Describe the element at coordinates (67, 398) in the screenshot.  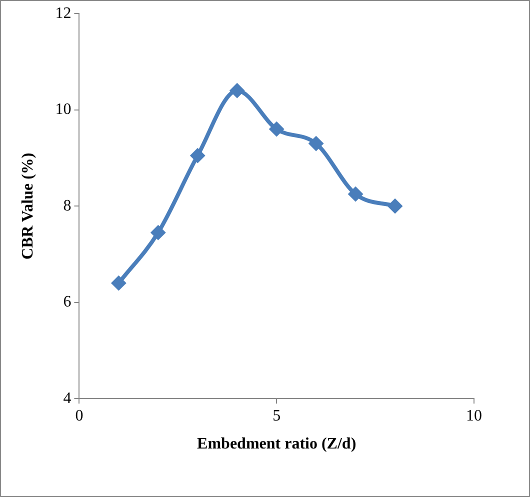
I see `y-tick-label: 4` at that location.